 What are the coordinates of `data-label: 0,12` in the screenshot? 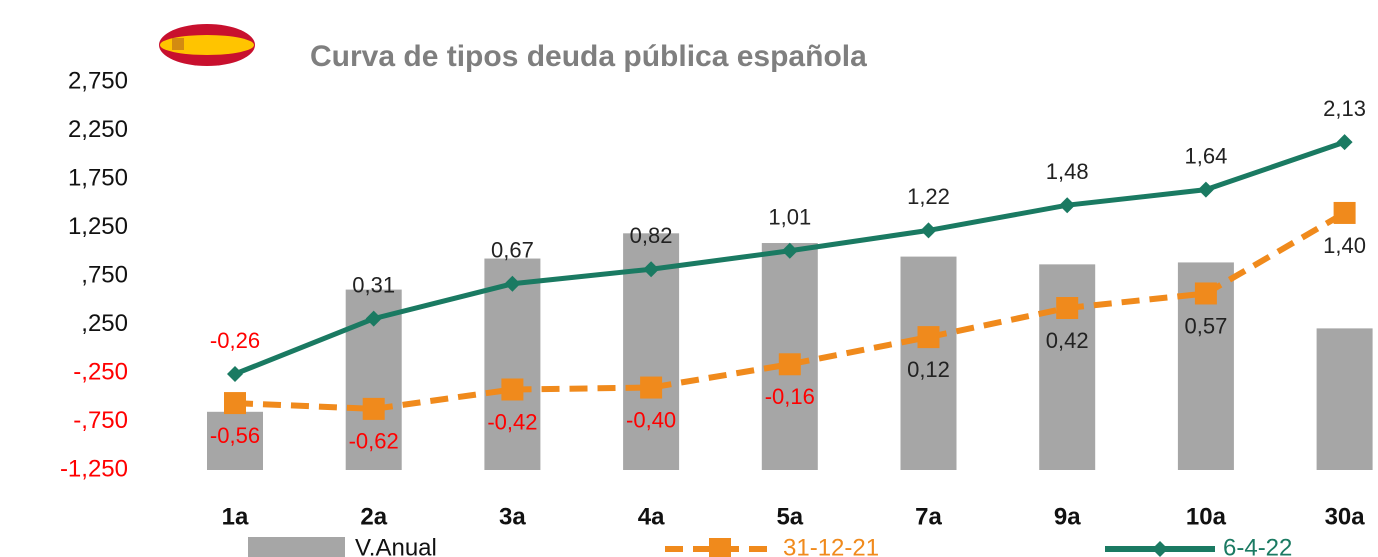 It's located at (928, 369).